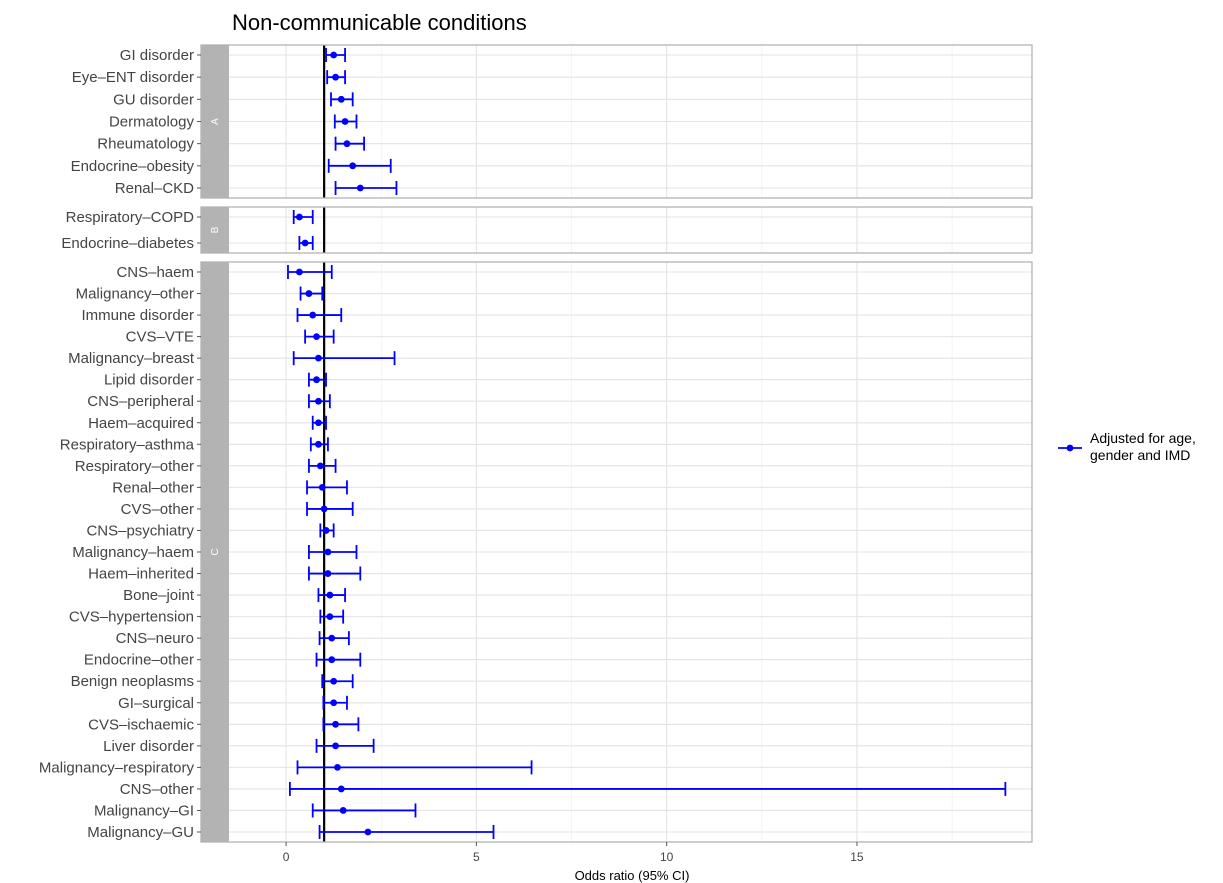 Image resolution: width=1223 pixels, height=883 pixels. What do you see at coordinates (379, 22) in the screenshot?
I see `chart-title: Non-communicable conditions` at bounding box center [379, 22].